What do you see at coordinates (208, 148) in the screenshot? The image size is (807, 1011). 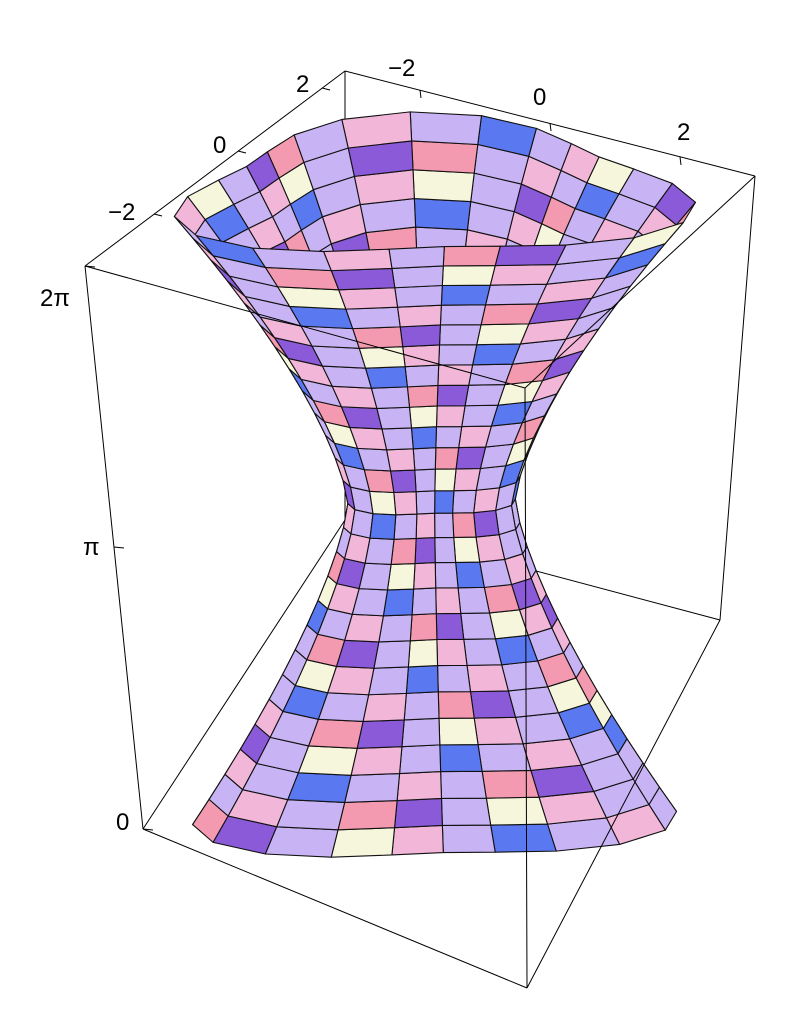 I see `top-left-tick-labels: 2 0 −2` at bounding box center [208, 148].